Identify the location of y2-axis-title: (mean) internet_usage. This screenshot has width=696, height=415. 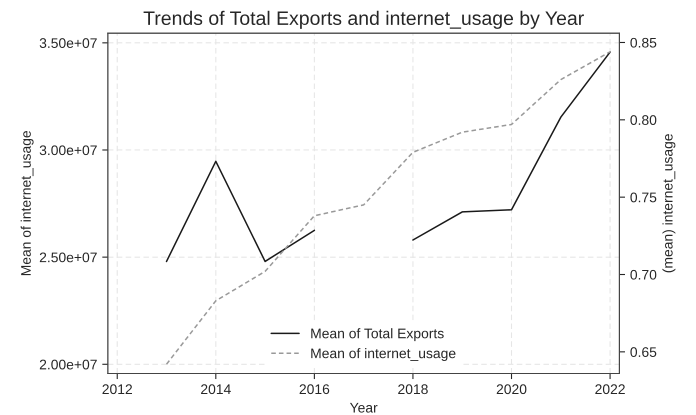
(669, 203).